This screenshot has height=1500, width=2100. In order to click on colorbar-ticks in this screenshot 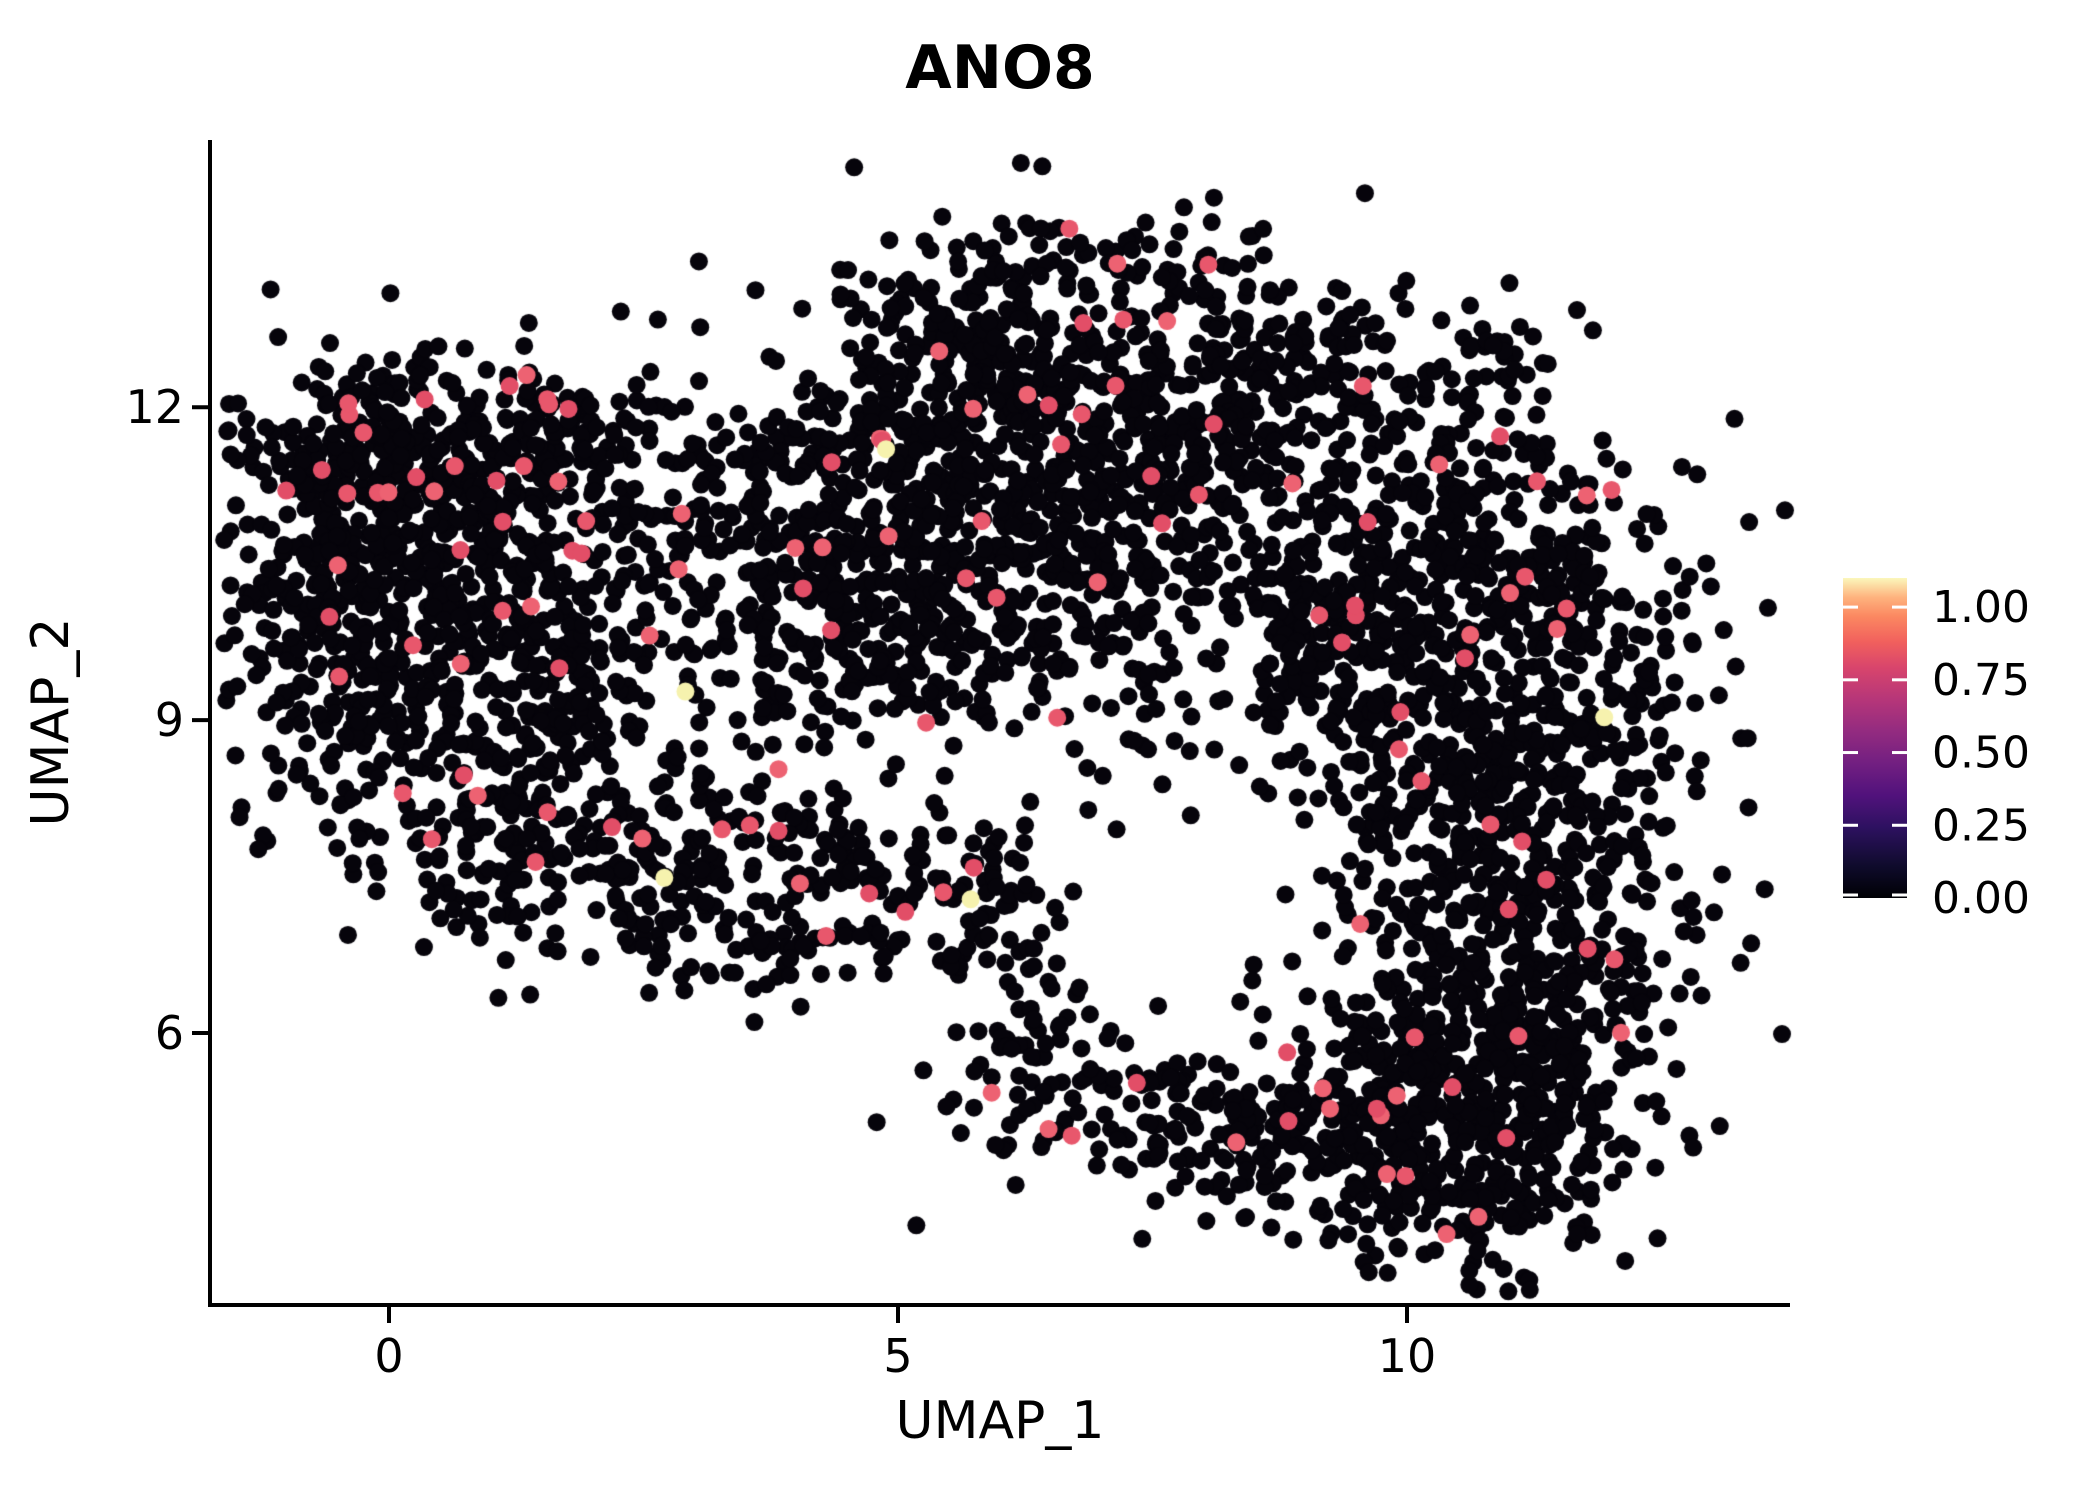, I will do `click(1875, 751)`.